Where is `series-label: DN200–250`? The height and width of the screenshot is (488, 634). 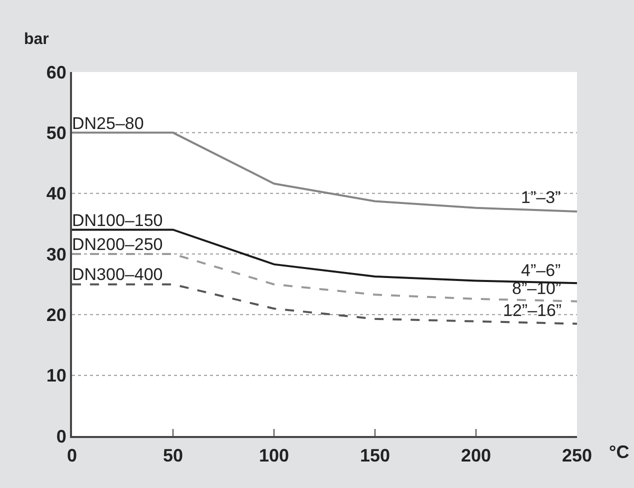
series-label: DN200–250 is located at coordinates (117, 244).